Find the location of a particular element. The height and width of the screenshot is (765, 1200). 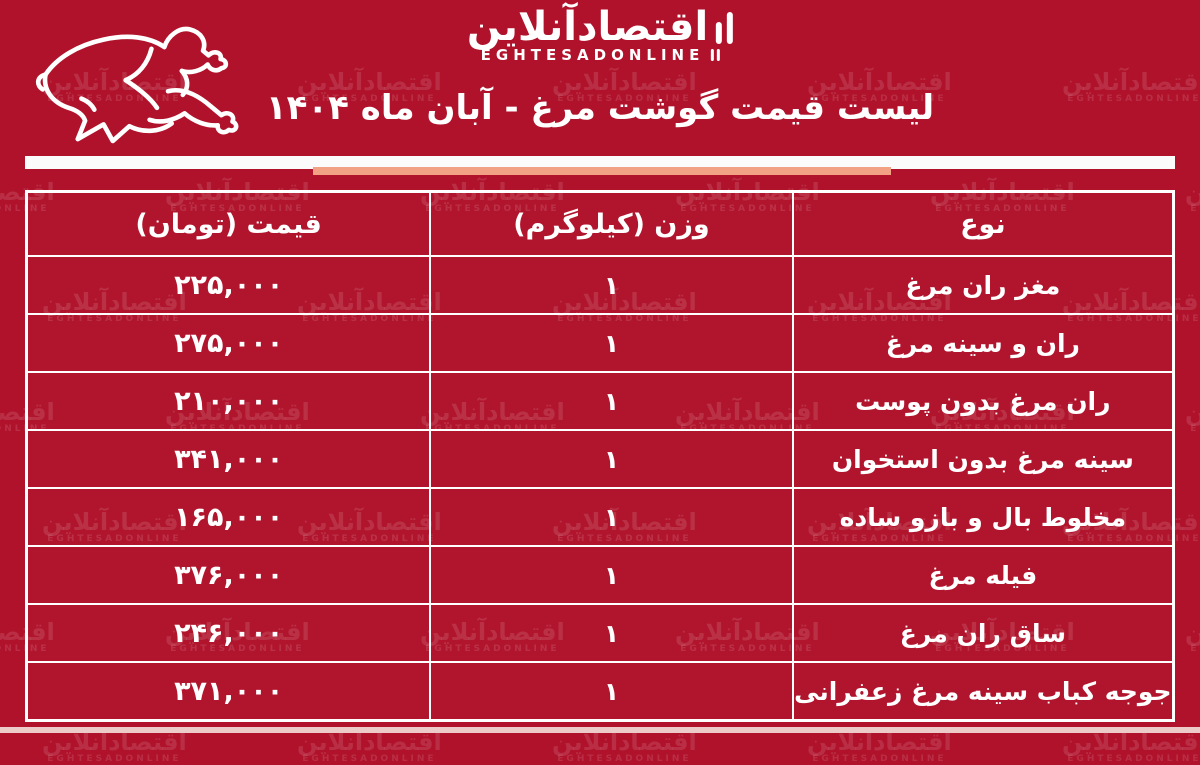

table-row: جوجه کباب سینه مرغ زعفرانی ۱ ۳۷۱,۰۰۰ is located at coordinates (600, 691).